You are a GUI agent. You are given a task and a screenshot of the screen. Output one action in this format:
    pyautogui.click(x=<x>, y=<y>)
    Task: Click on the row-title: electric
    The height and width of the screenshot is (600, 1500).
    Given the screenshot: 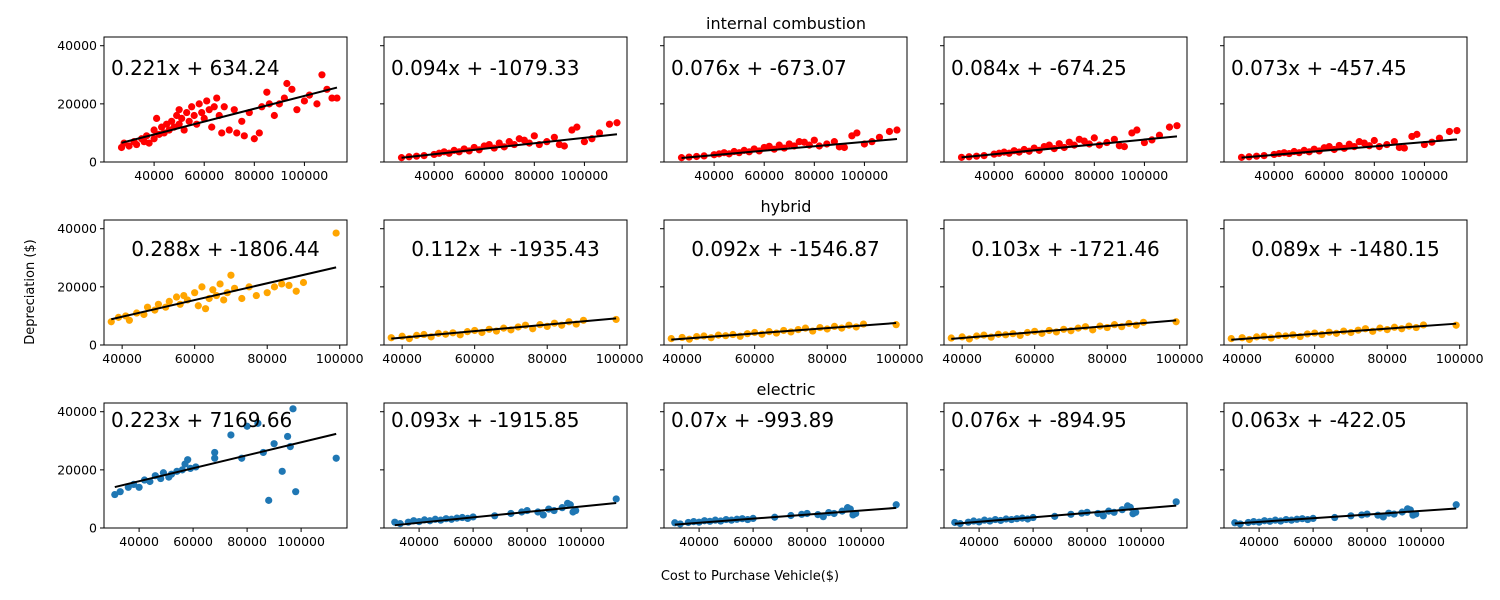 What is the action you would take?
    pyautogui.click(x=785, y=389)
    